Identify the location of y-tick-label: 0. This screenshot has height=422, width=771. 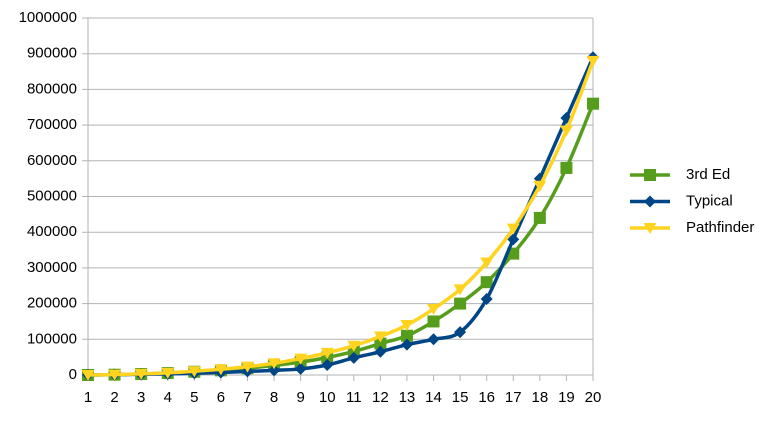
(73, 374).